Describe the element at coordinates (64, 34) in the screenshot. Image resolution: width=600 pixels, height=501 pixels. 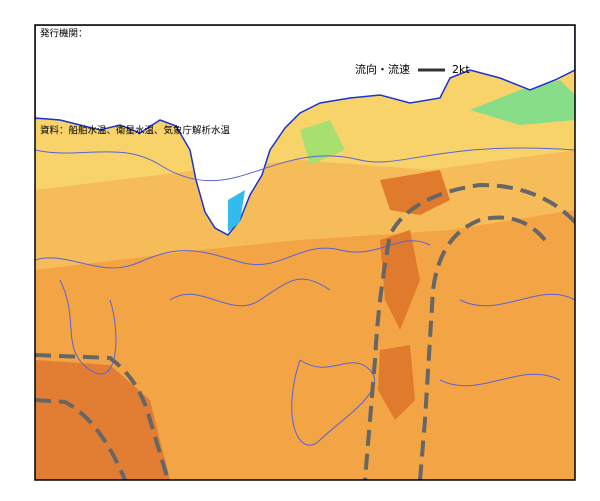
I see `institutions-label: 発行機関：` at that location.